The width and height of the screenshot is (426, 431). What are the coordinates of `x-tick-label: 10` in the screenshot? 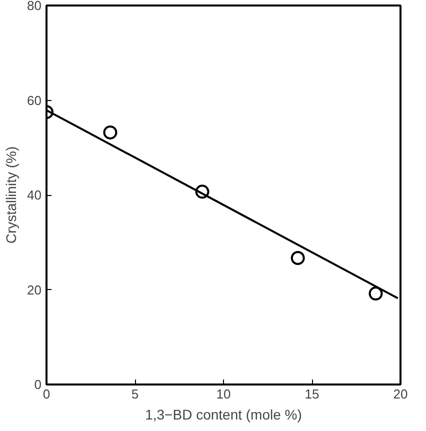 It's located at (223, 394).